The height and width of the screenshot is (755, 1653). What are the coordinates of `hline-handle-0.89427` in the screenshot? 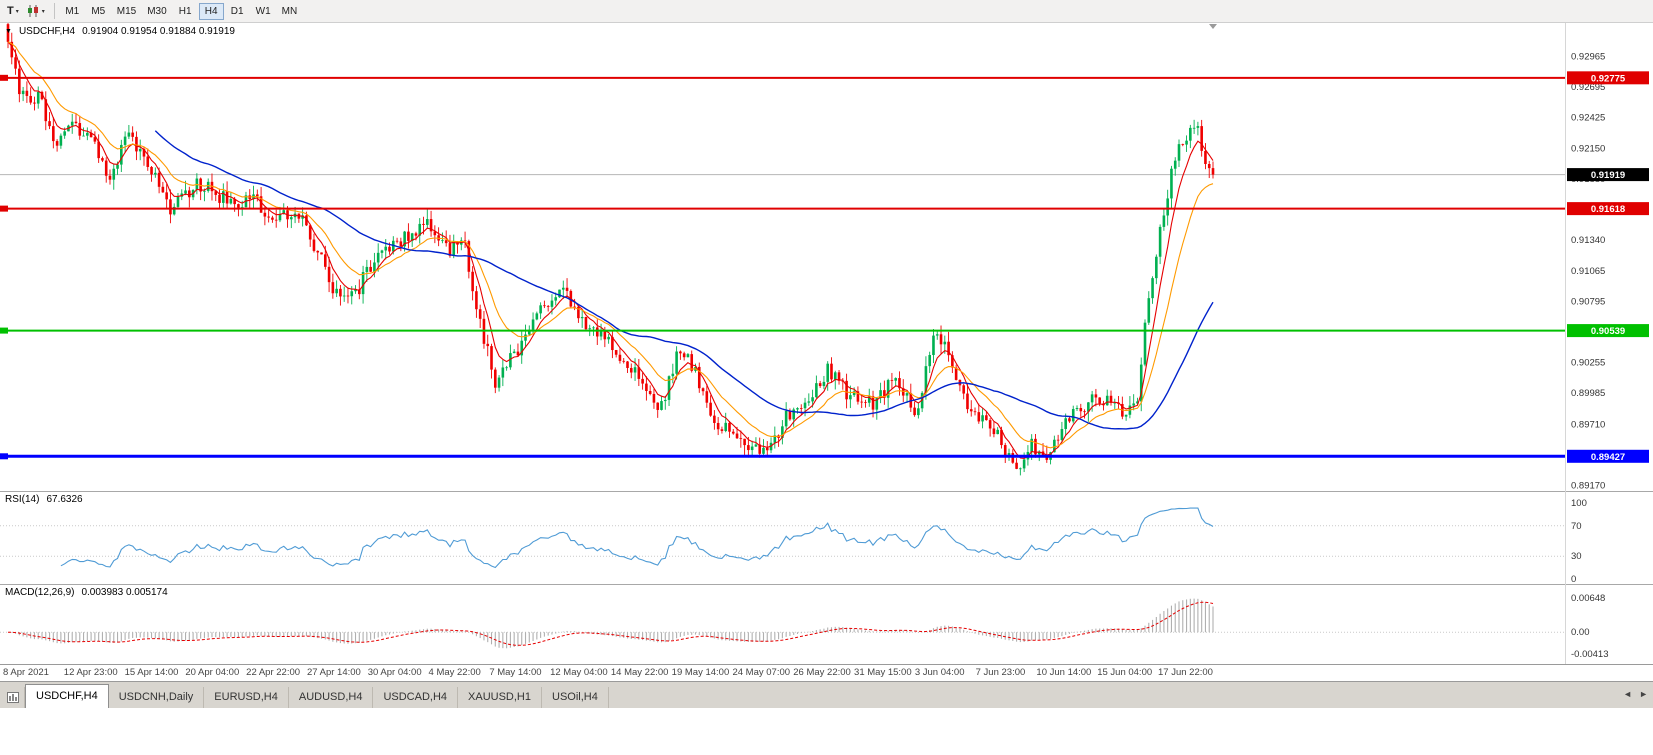 It's located at (4, 456).